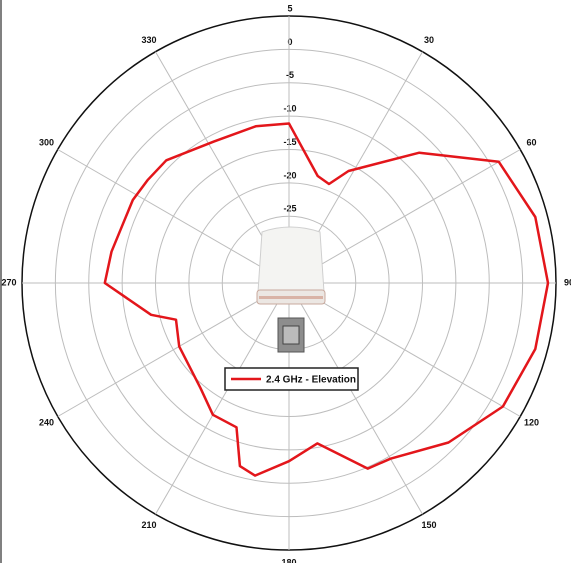 This screenshot has width=571, height=563. Describe the element at coordinates (46, 142) in the screenshot. I see `theta-tick-label: 300` at that location.